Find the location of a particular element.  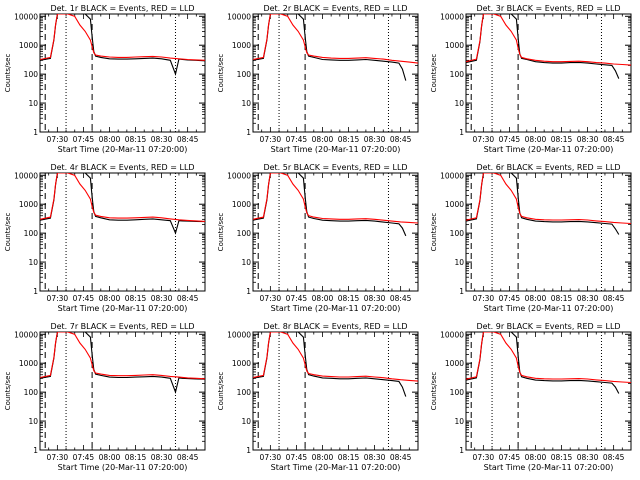

chart-title: Det. 6r BLACK = Events, RED = LLD is located at coordinates (548, 167).